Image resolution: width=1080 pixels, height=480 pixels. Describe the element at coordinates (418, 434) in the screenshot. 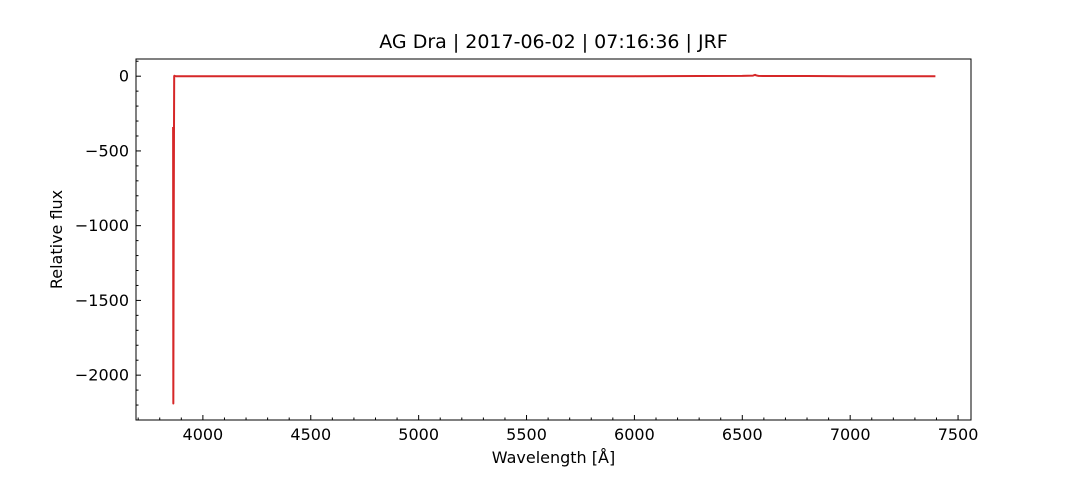

I see `x-tick-label: 5000` at that location.